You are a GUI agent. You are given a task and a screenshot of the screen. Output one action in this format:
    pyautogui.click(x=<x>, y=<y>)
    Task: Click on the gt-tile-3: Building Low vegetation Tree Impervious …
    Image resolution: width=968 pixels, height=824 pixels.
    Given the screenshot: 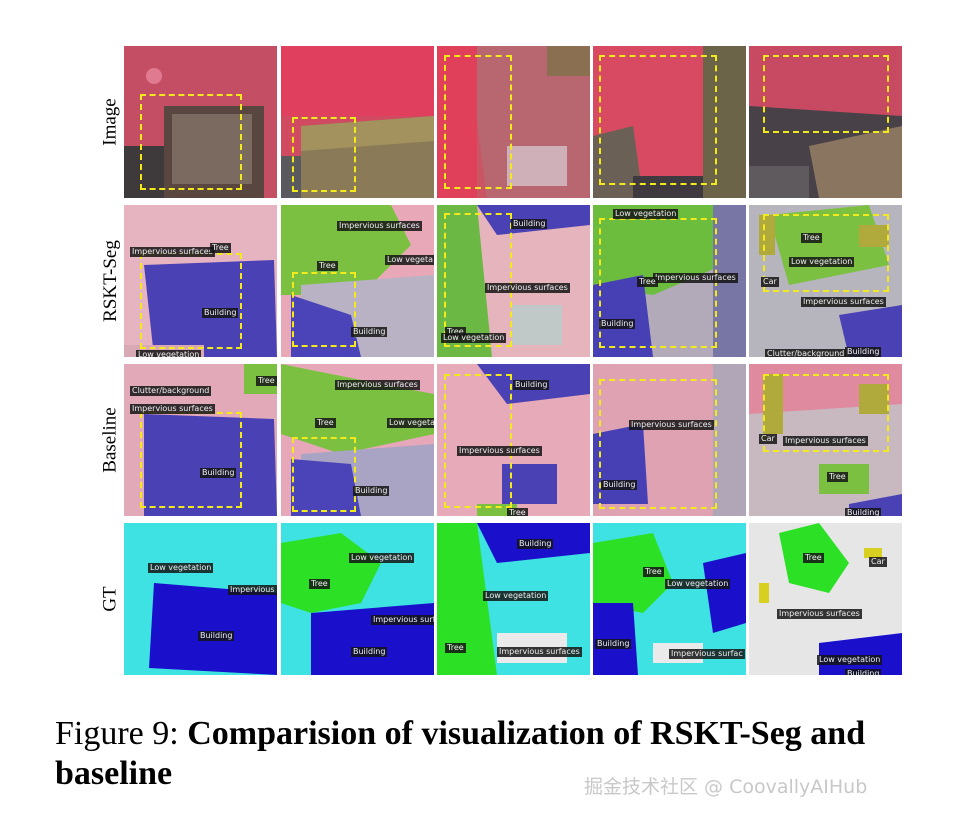 What is the action you would take?
    pyautogui.click(x=513, y=599)
    